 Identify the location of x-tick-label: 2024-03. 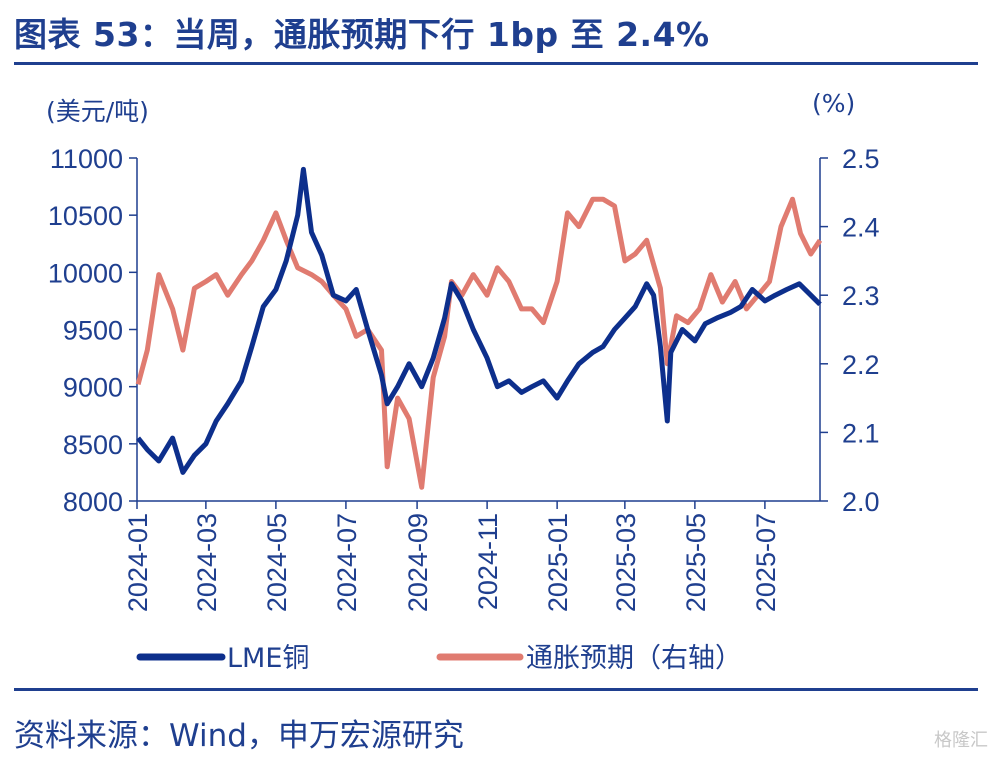
(207, 562).